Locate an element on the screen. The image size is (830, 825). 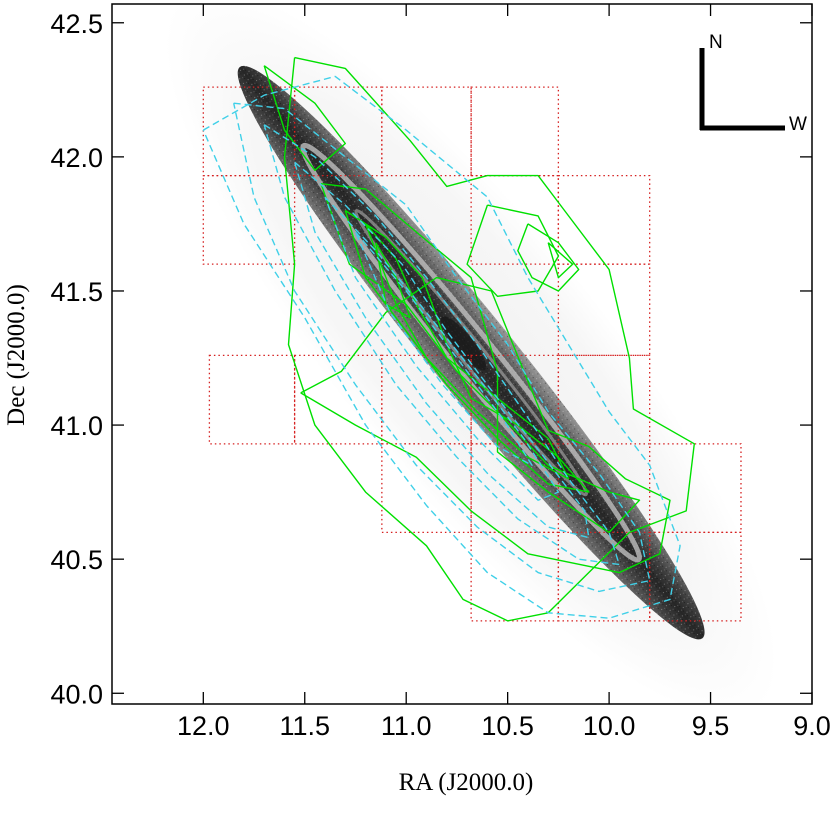
x-axis-title: RA (J2000.0) is located at coordinates (466, 782).